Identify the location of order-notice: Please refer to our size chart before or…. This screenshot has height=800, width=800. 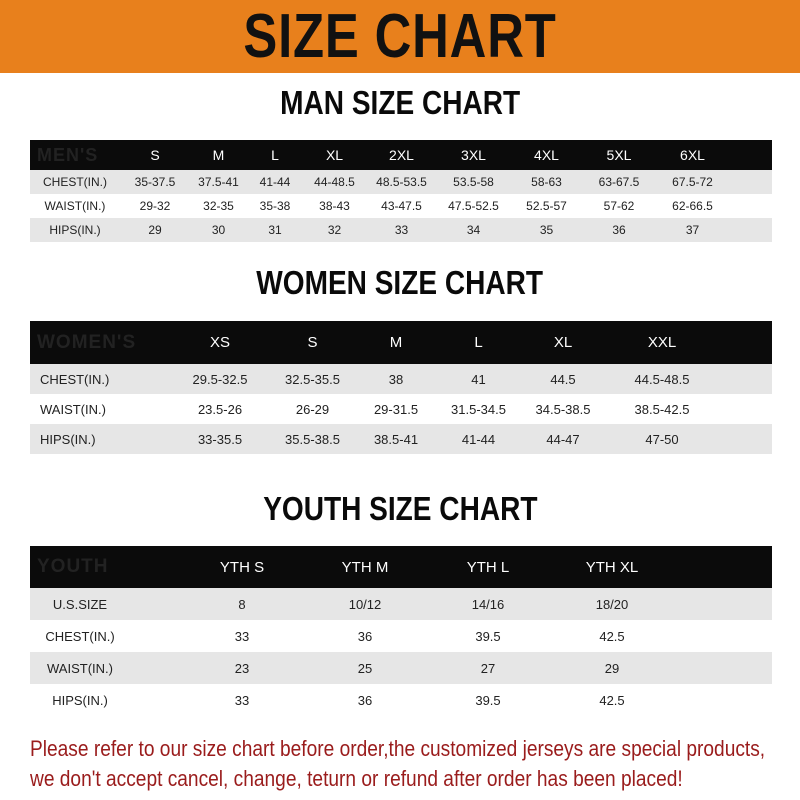
(410, 764).